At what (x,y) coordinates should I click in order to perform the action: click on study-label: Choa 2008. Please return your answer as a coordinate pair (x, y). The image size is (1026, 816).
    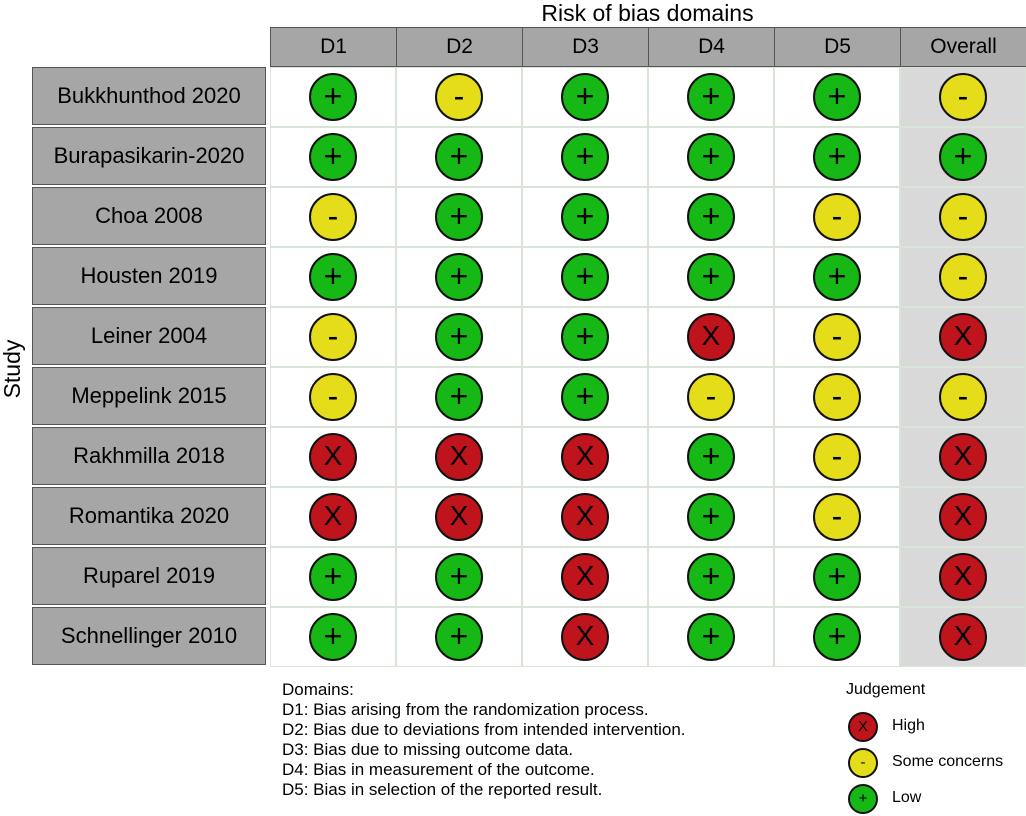
    Looking at the image, I should click on (149, 216).